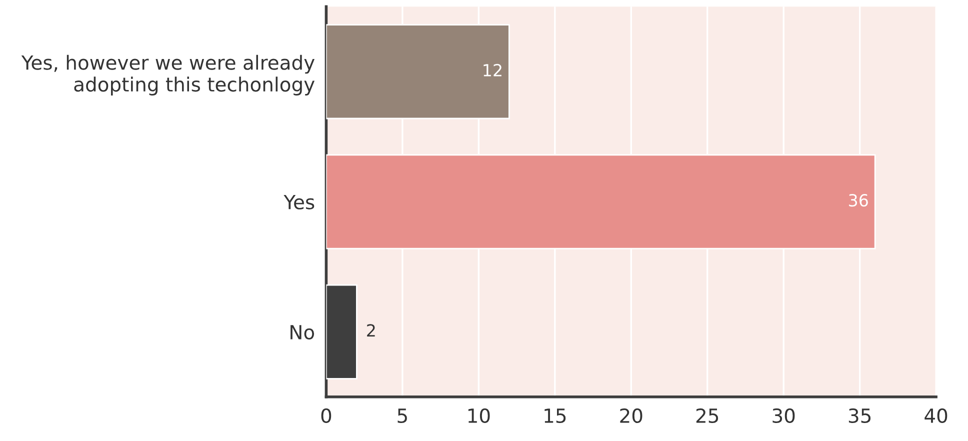 This screenshot has height=441, width=968. Describe the element at coordinates (402, 416) in the screenshot. I see `x-tick-label: 5` at that location.